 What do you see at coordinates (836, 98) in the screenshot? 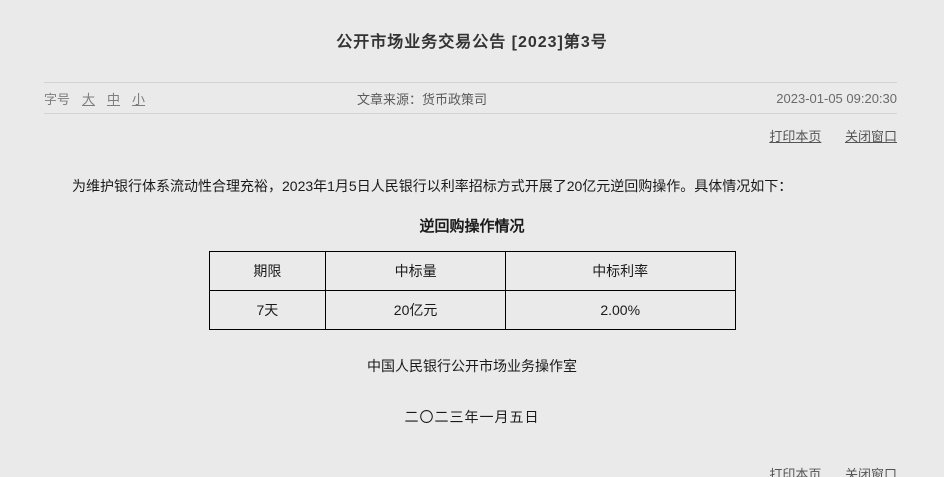
I see `publish-timestamp: 2023-01-05 09:20:30` at bounding box center [836, 98].